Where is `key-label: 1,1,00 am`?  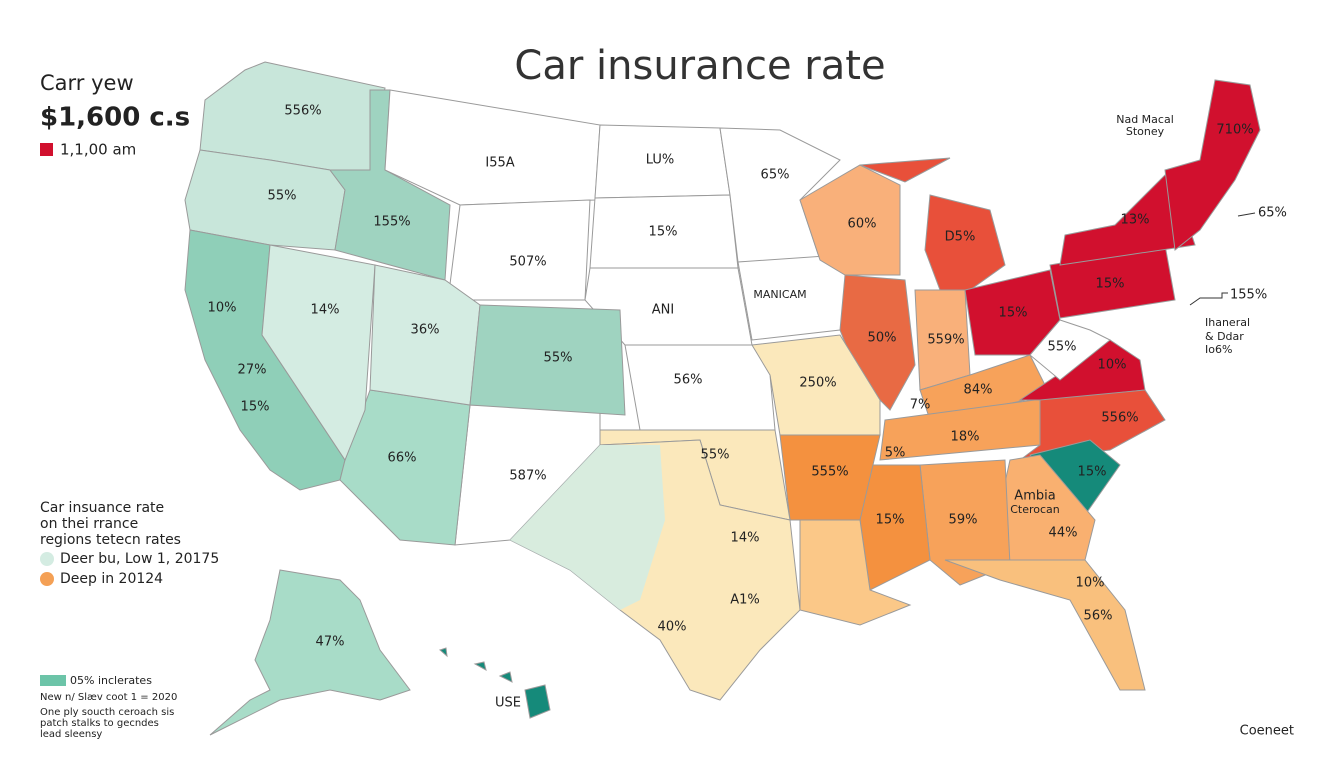 key-label: 1,1,00 am is located at coordinates (98, 150).